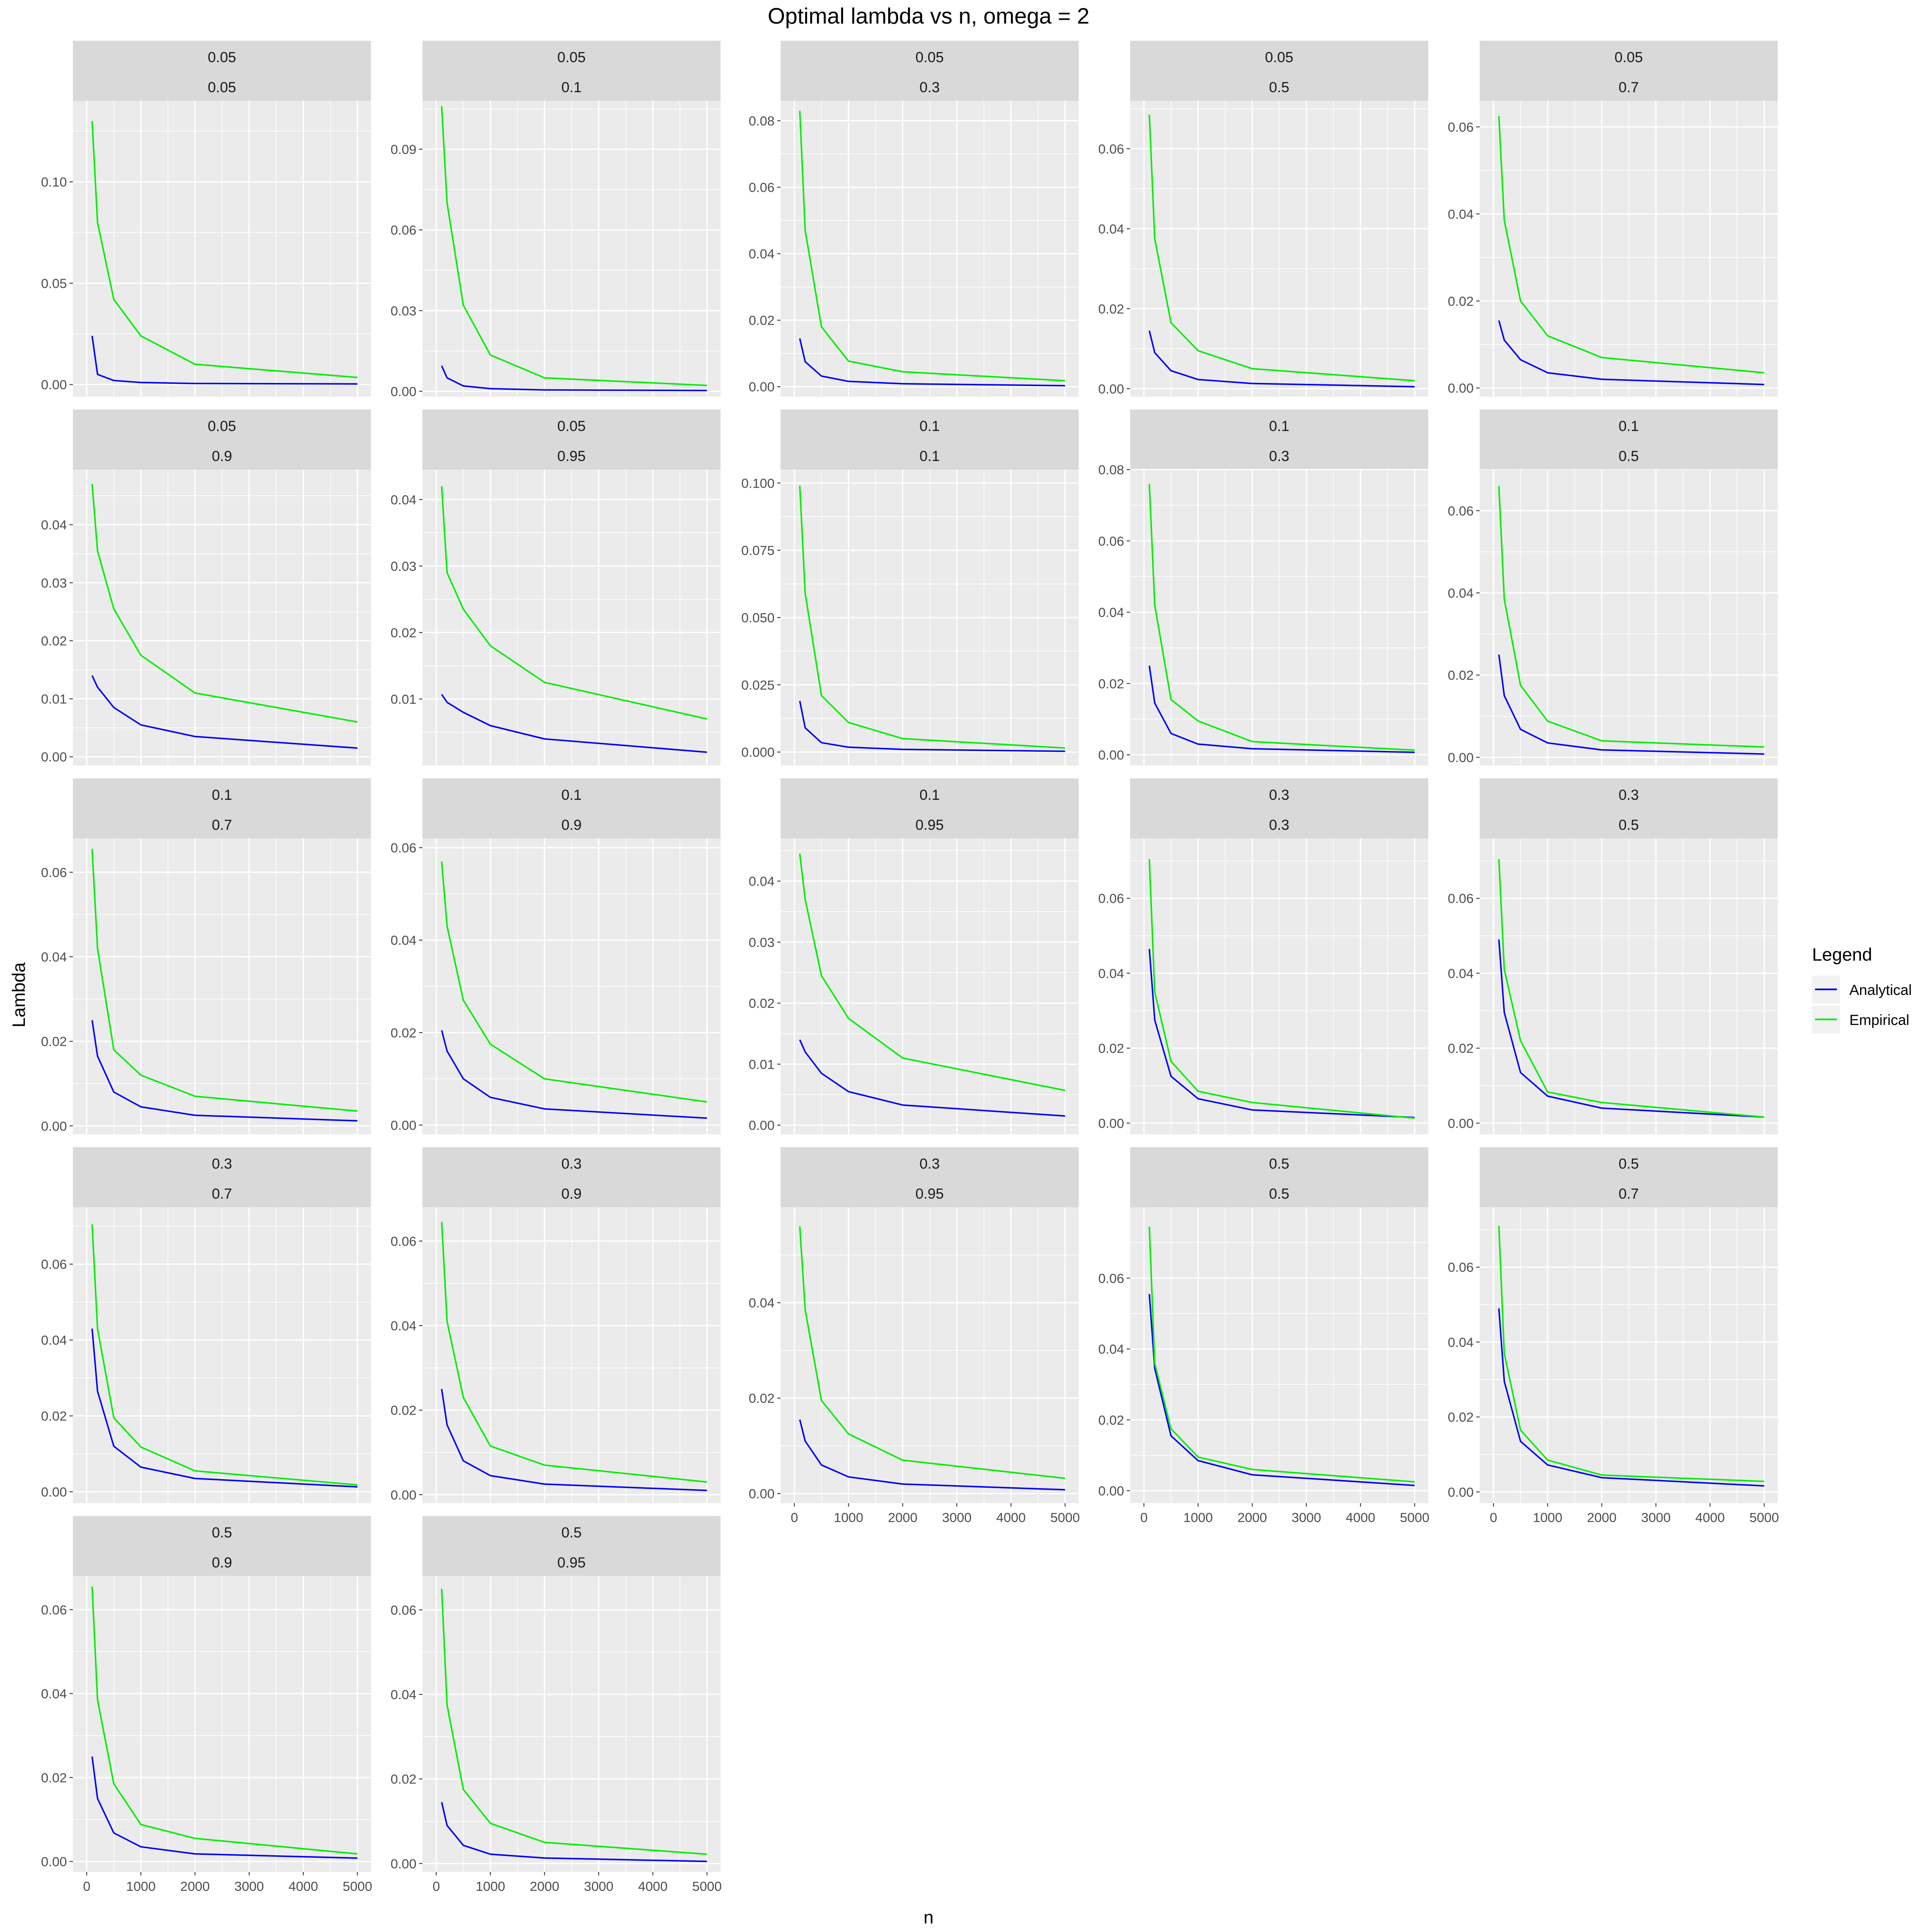 This screenshot has height=1932, width=1930. Describe the element at coordinates (571, 1194) in the screenshot. I see `facet-strip-label: 0.9` at that location.